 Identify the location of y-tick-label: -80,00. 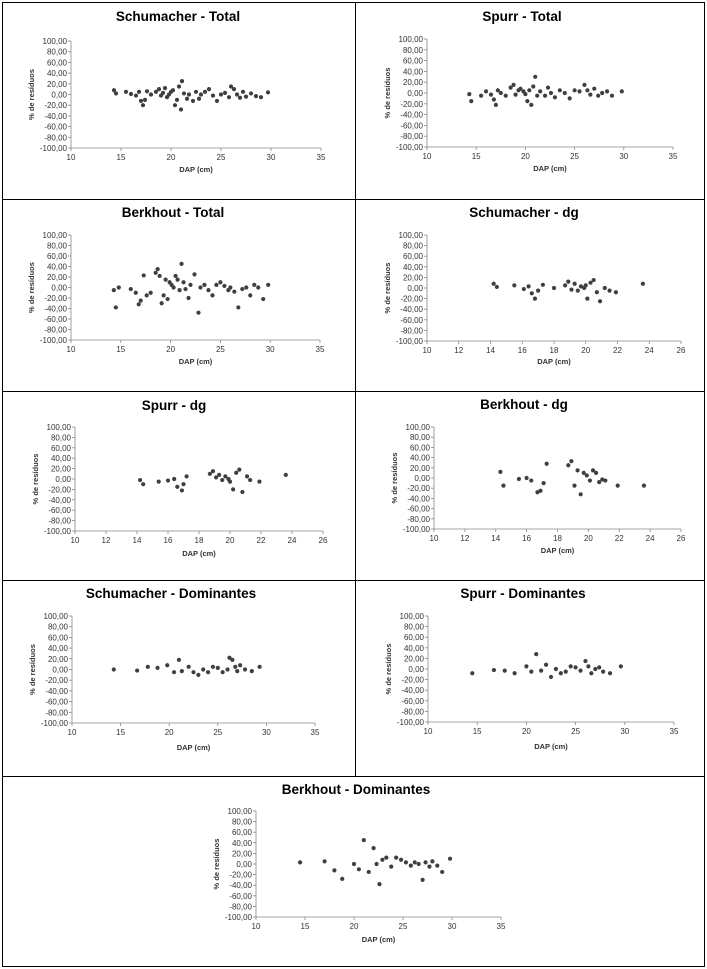
(411, 330).